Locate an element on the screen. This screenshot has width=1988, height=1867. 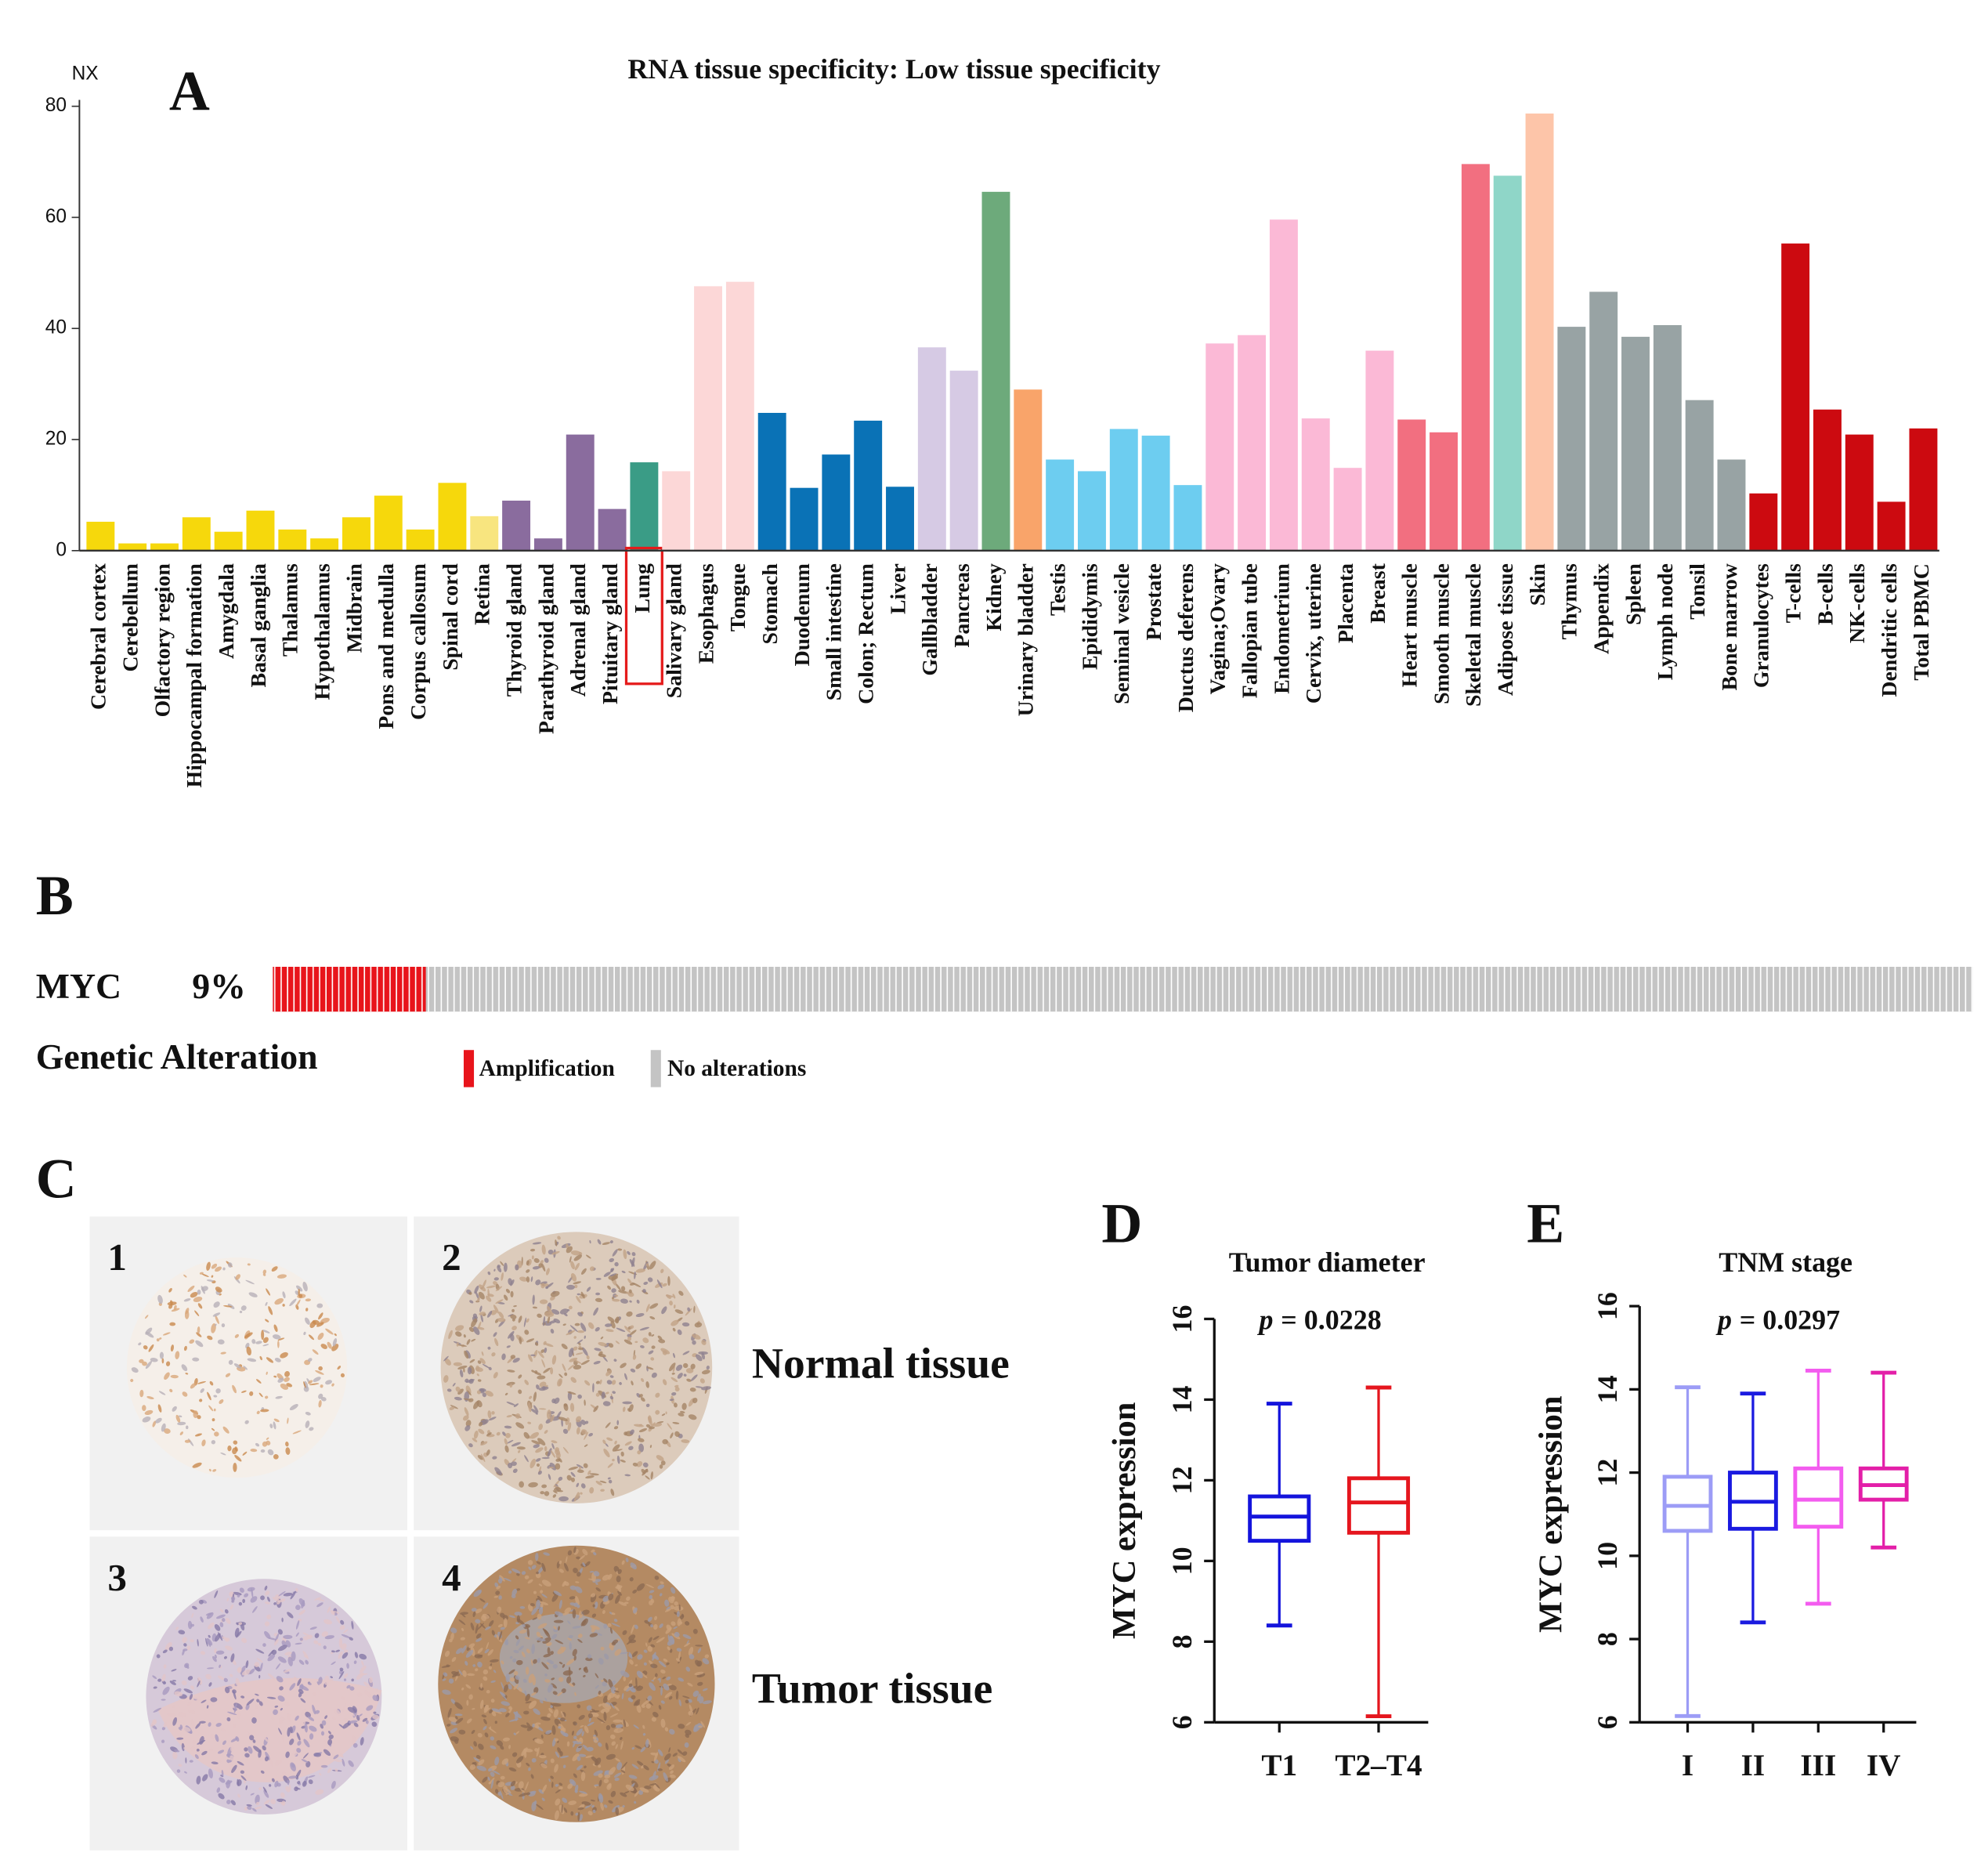
x-tick-label: Gallbladder is located at coordinates (930, 619).